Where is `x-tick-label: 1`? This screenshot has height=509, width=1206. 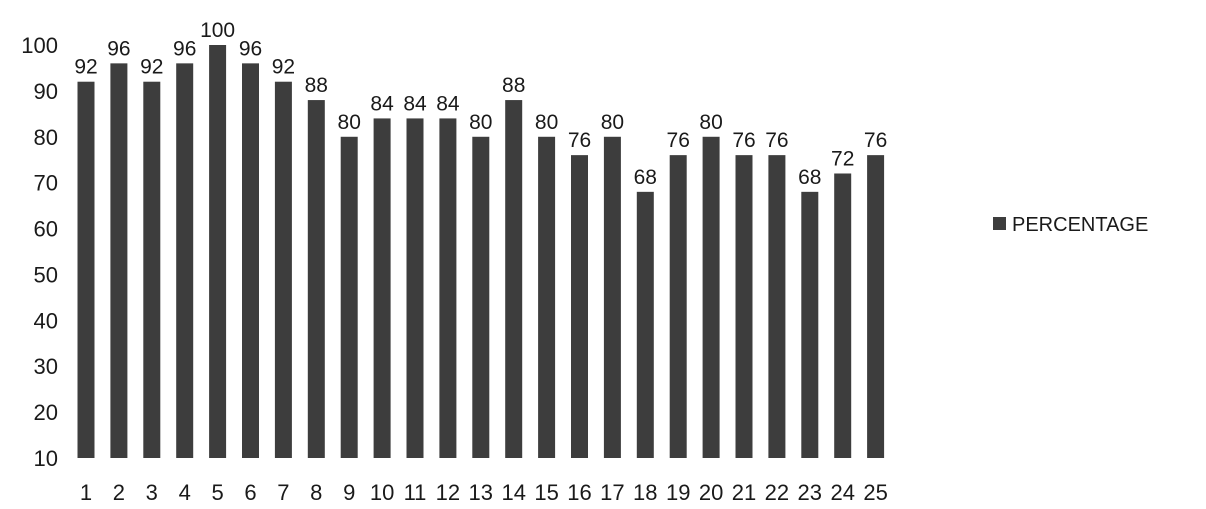
x-tick-label: 1 is located at coordinates (86, 492).